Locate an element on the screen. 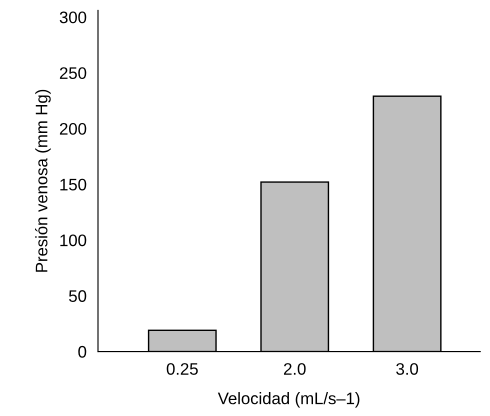 This screenshot has height=416, width=490. x-tick-label: 3.0 is located at coordinates (407, 369).